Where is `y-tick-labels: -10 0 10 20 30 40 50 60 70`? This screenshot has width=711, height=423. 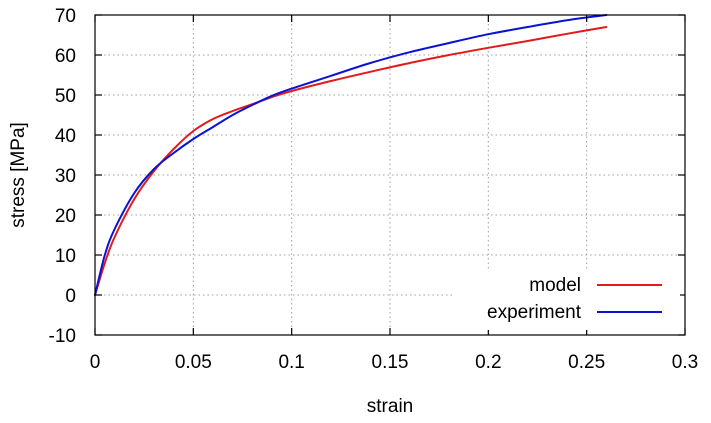 y-tick-labels: -10 0 10 20 30 40 50 60 70 is located at coordinates (62, 176).